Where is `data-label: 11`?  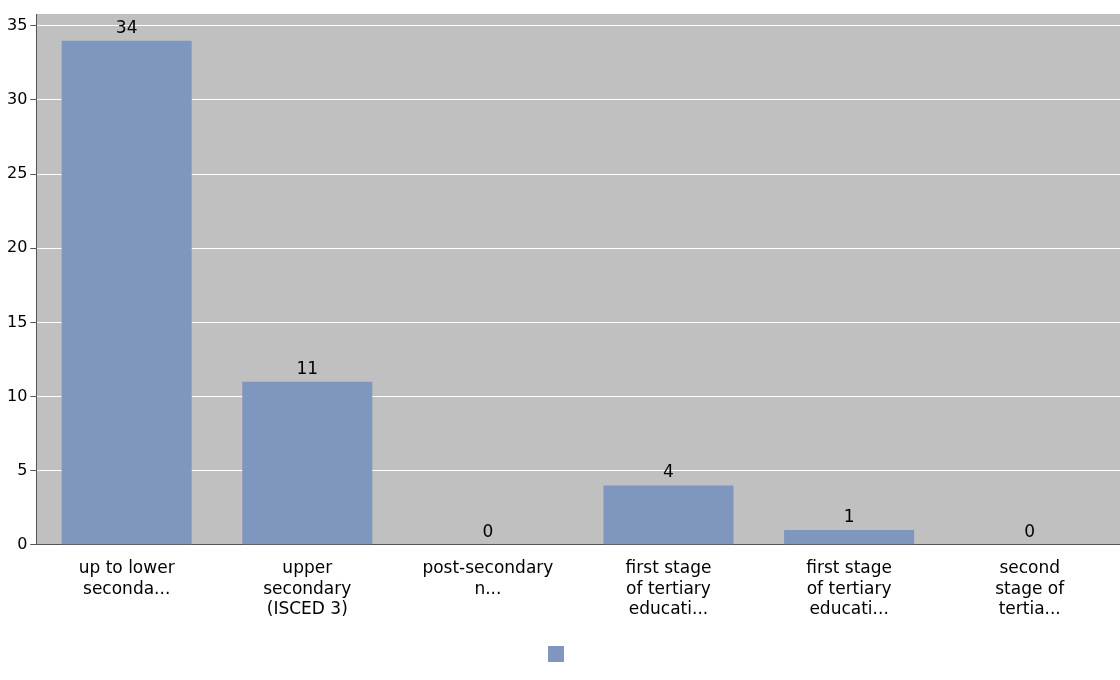 data-label: 11 is located at coordinates (307, 367).